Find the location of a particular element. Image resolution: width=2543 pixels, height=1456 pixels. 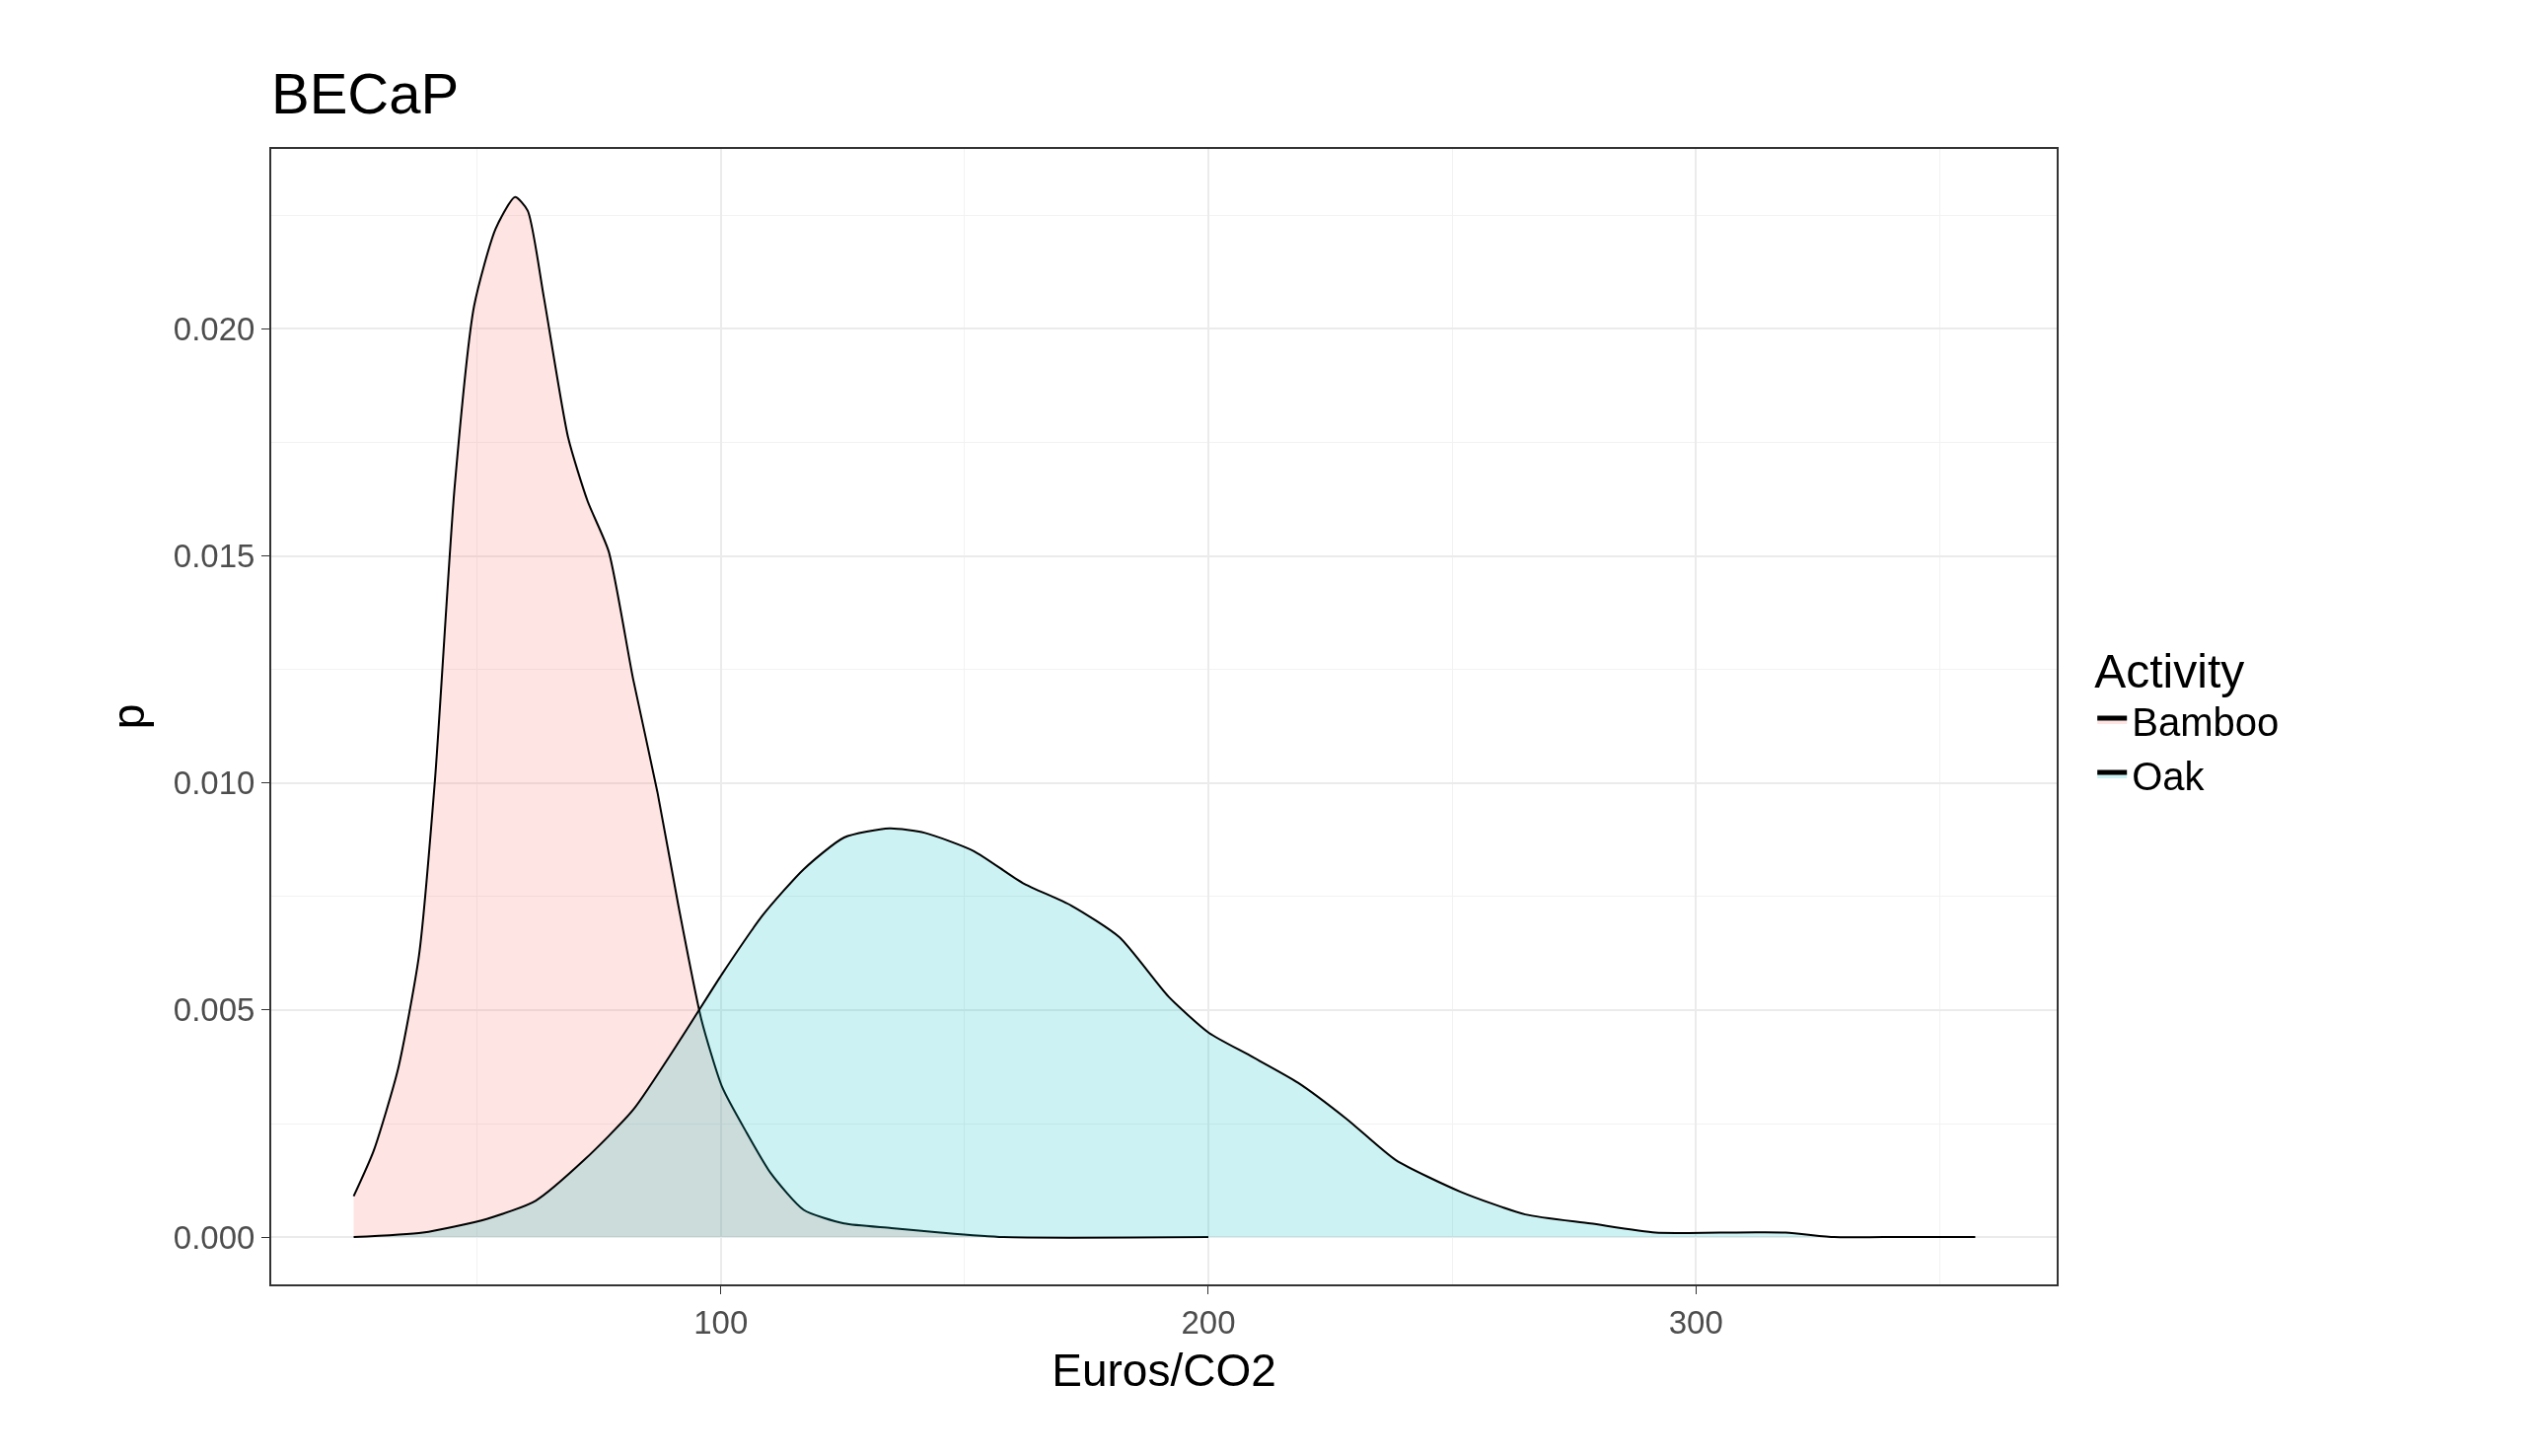

x-tick-label: 300 is located at coordinates (1695, 1322).